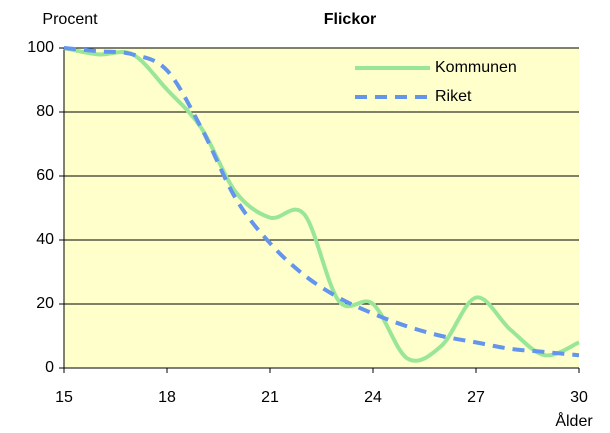 The image size is (610, 433). What do you see at coordinates (350, 19) in the screenshot?
I see `chart-title: Flickor` at bounding box center [350, 19].